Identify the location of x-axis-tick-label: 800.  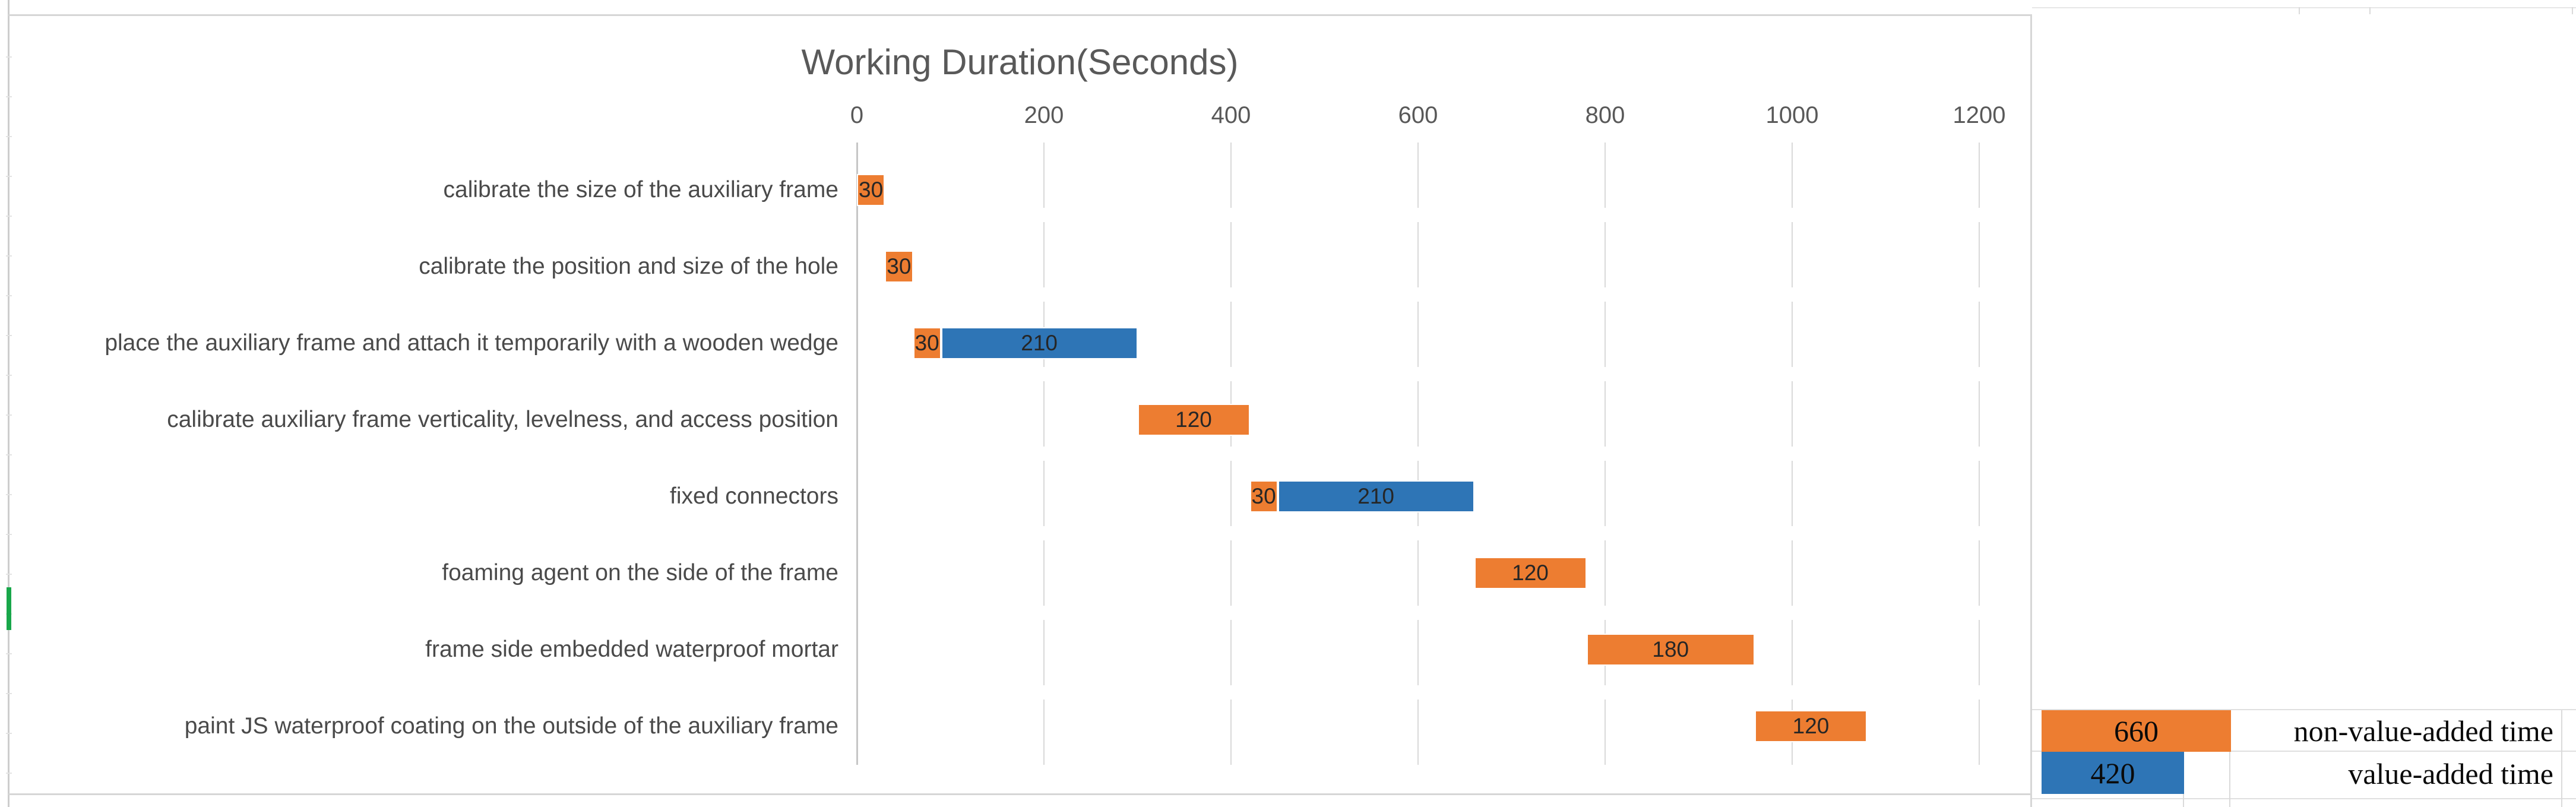
(1605, 115).